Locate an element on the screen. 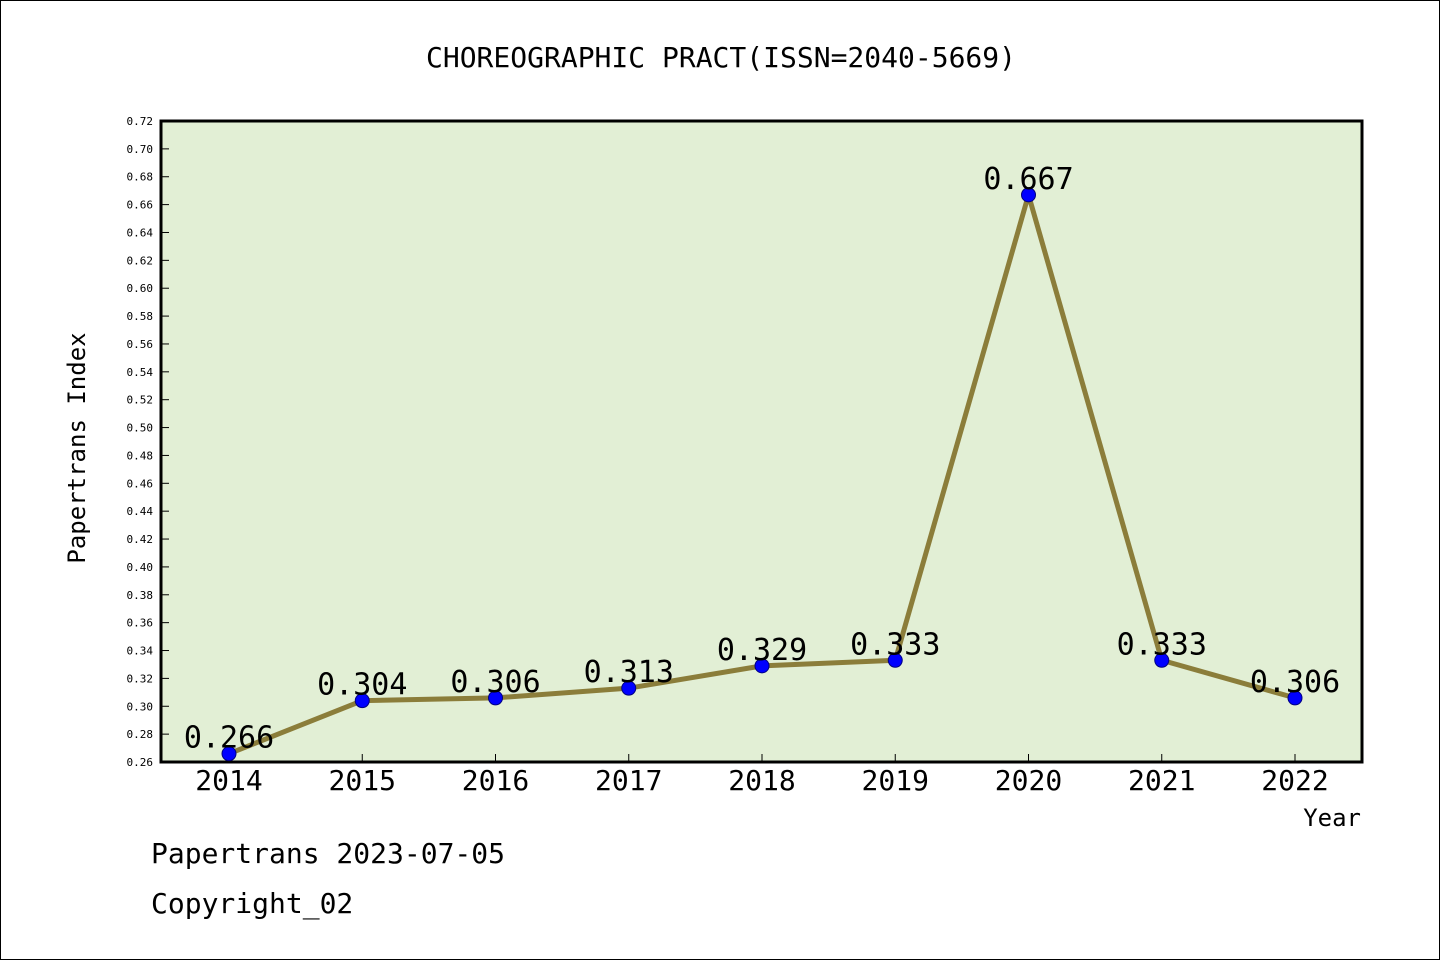 Image resolution: width=1440 pixels, height=964 pixels. y-tick-label: 0.30 is located at coordinates (140, 706).